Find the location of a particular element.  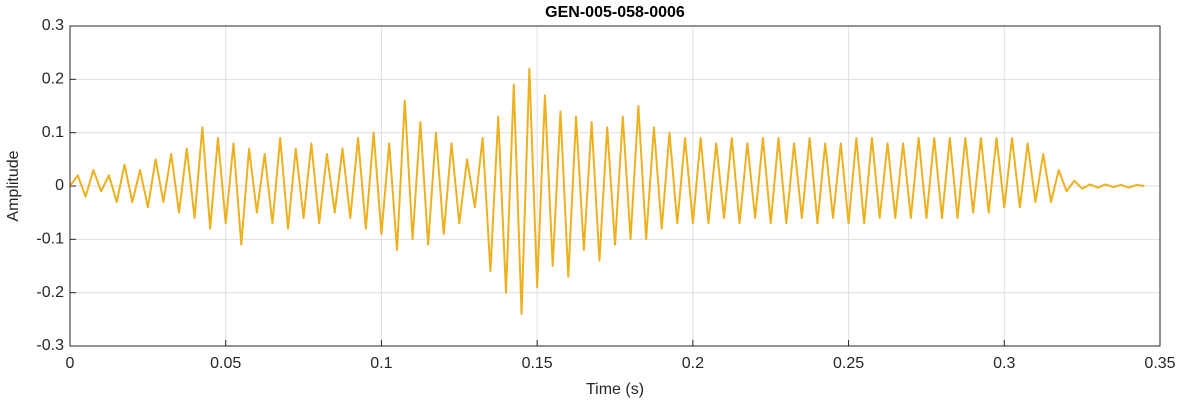

y-tick-label: 0.1 is located at coordinates (53, 132).